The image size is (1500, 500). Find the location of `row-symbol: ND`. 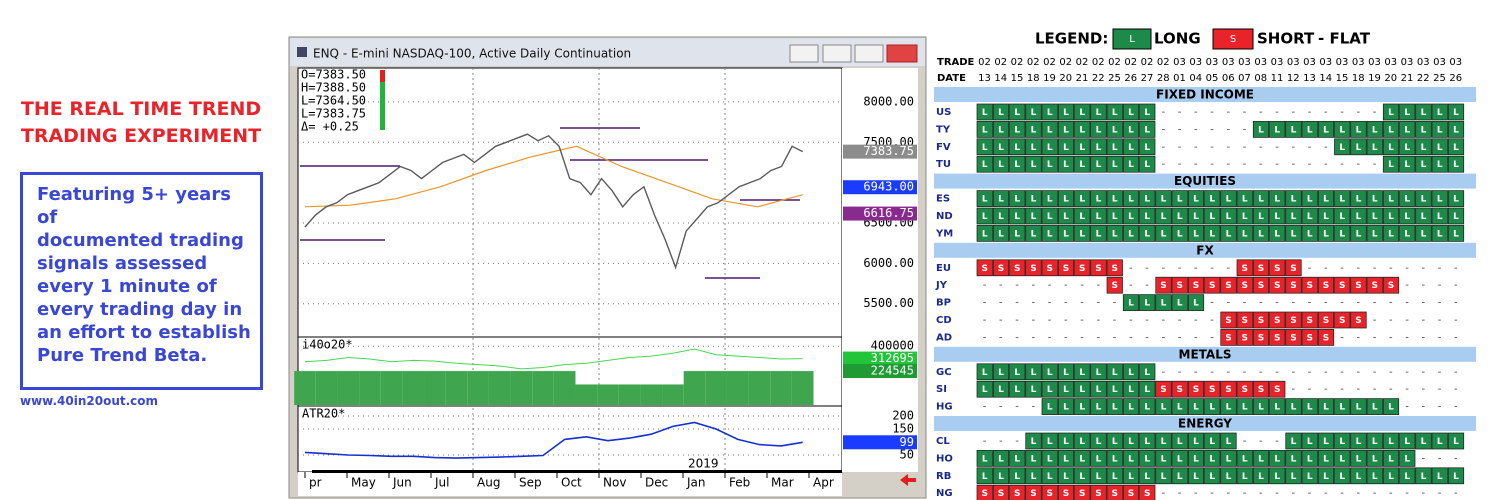

row-symbol: ND is located at coordinates (944, 216).